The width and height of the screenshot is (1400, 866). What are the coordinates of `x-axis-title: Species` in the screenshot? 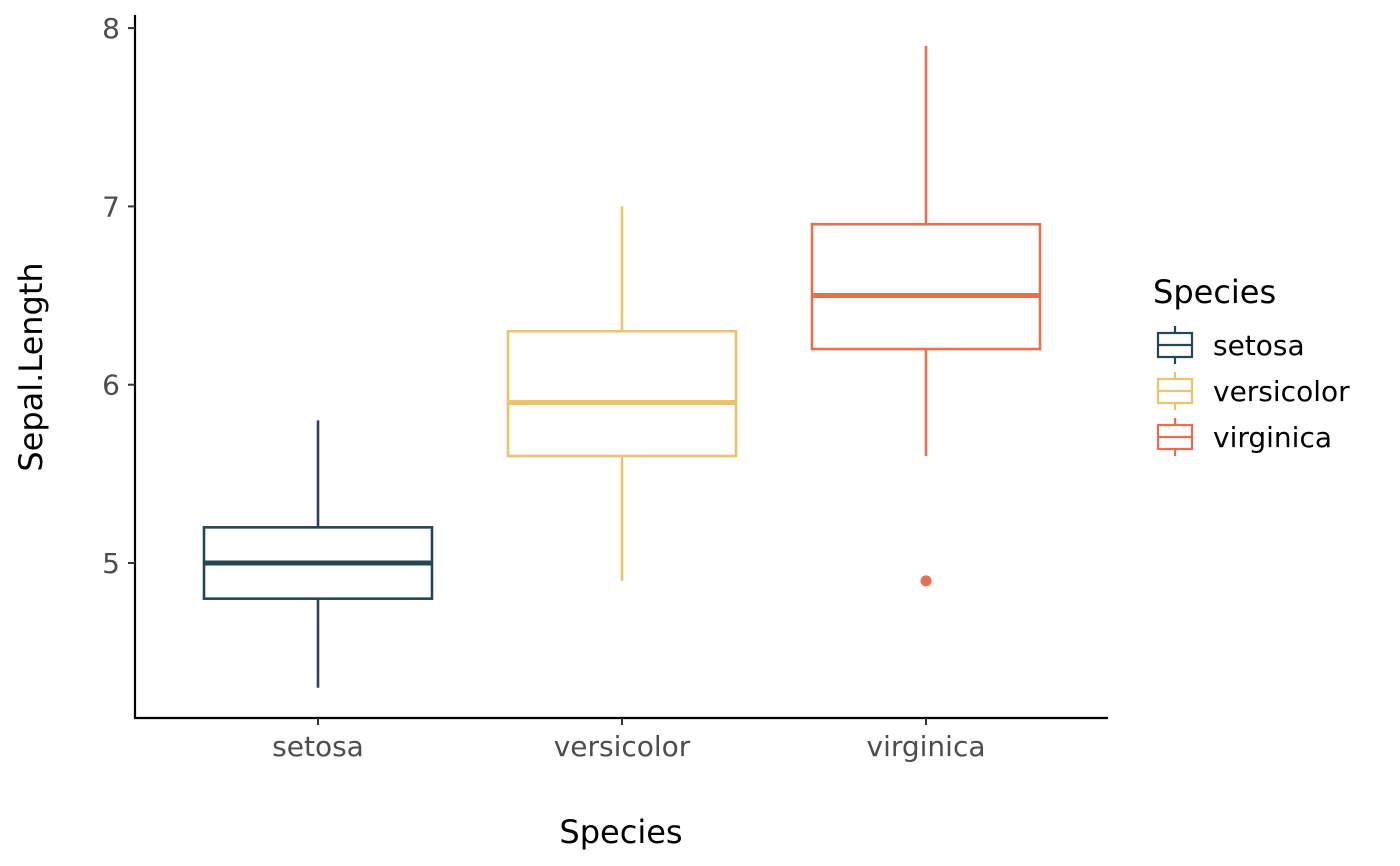 It's located at (620, 832).